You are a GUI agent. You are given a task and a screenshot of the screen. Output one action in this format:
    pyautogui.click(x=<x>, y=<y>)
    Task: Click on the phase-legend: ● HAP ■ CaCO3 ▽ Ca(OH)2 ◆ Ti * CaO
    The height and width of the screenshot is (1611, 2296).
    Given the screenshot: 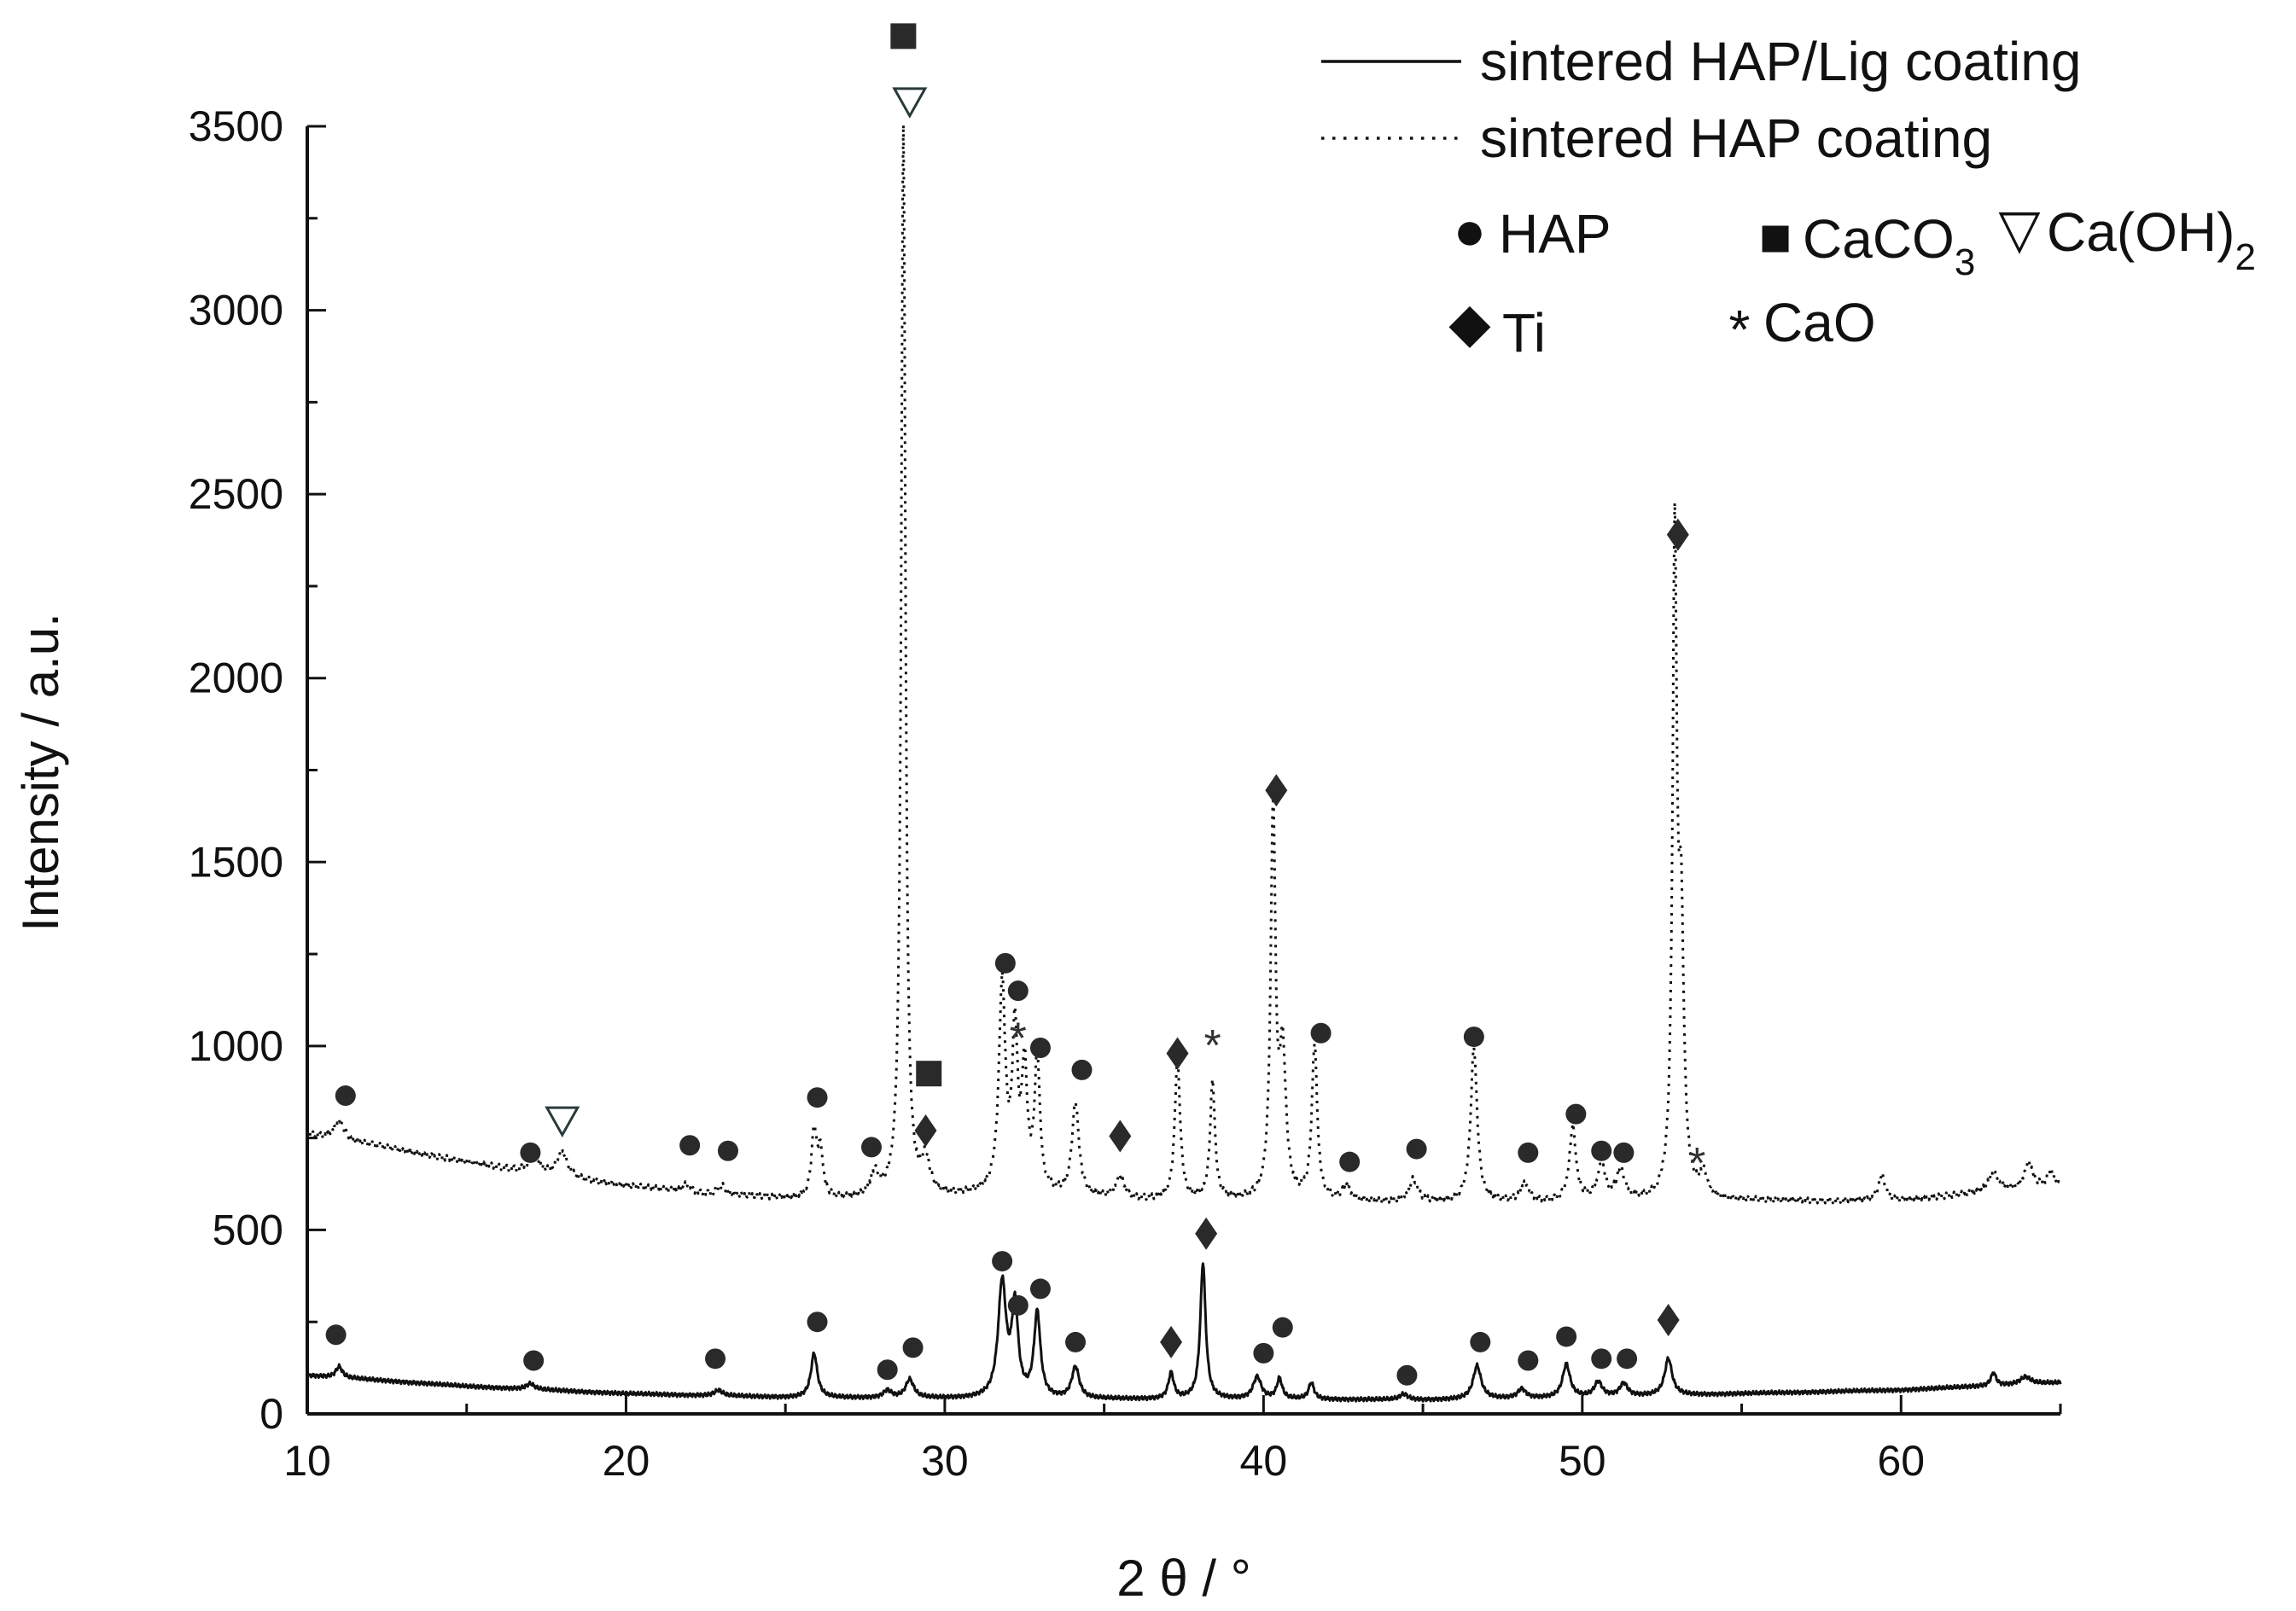 What is the action you would take?
    pyautogui.click(x=1852, y=280)
    